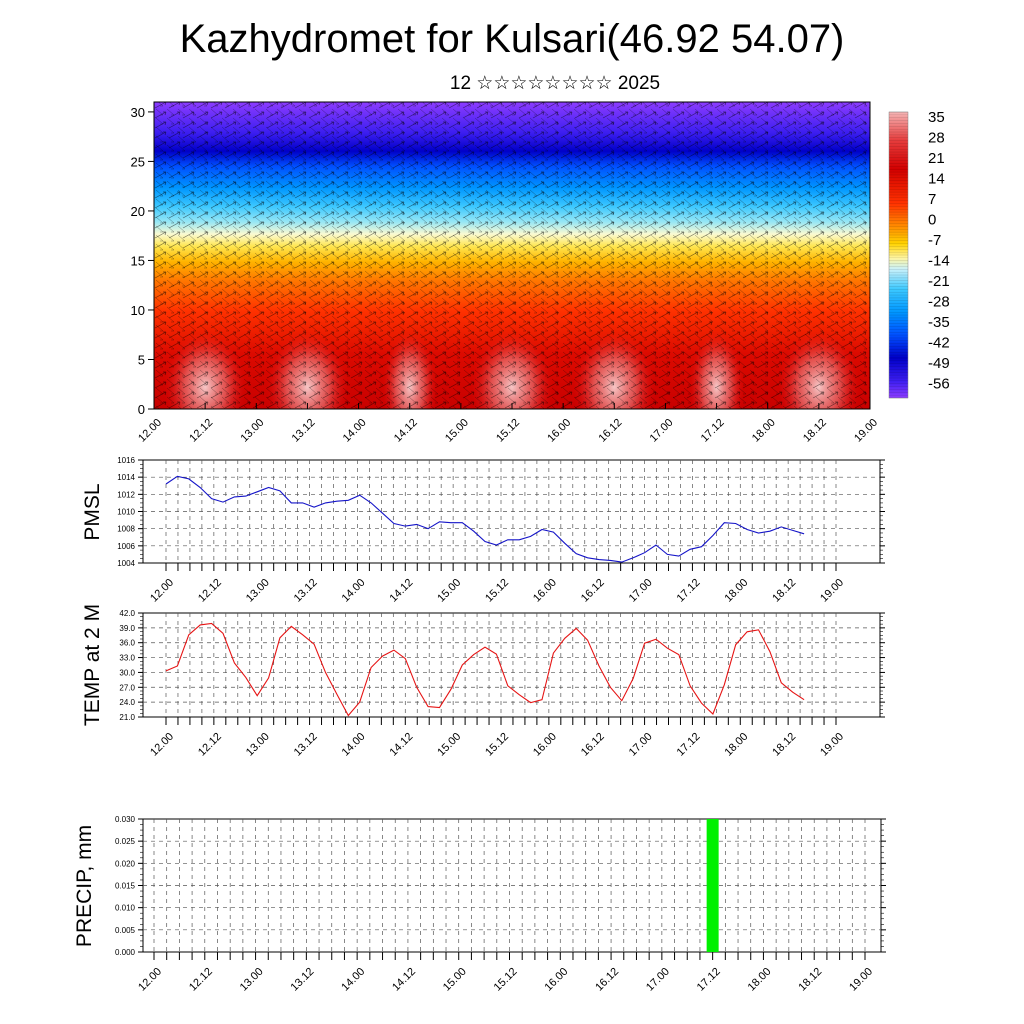  I want to click on chart-title: Kazhydromet for Kulsari(46.92 54.07), so click(512, 39).